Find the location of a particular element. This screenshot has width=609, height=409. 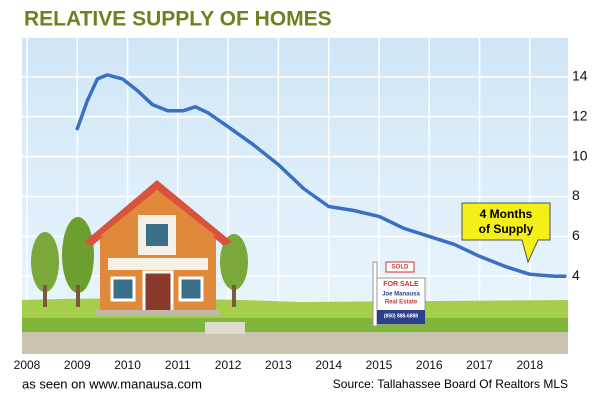

x-tick-label: 2015 is located at coordinates (379, 365).